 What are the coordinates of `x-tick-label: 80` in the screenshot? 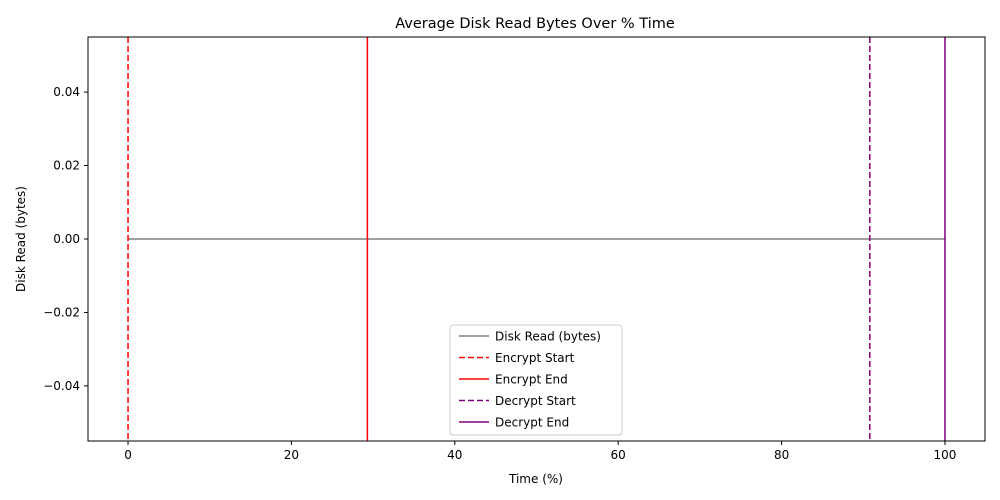 It's located at (781, 455).